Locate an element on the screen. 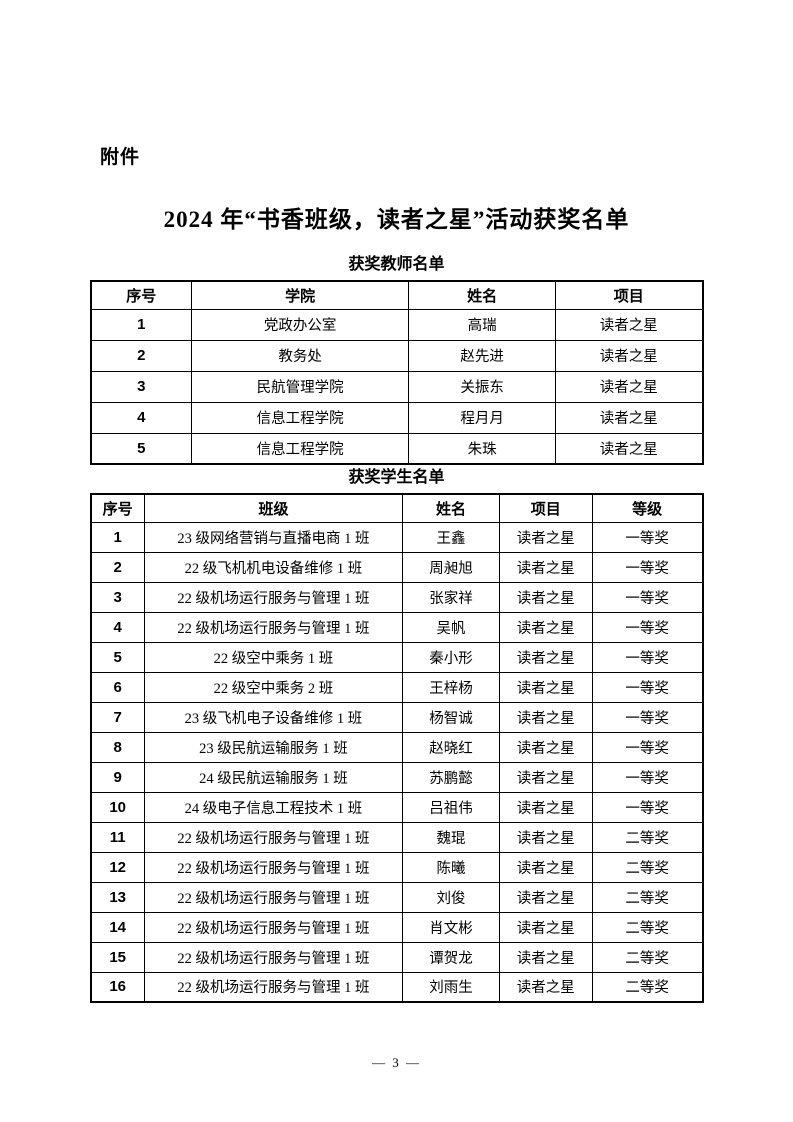 This screenshot has height=1122, width=793. table-cell: 吕祖伟 is located at coordinates (451, 807).